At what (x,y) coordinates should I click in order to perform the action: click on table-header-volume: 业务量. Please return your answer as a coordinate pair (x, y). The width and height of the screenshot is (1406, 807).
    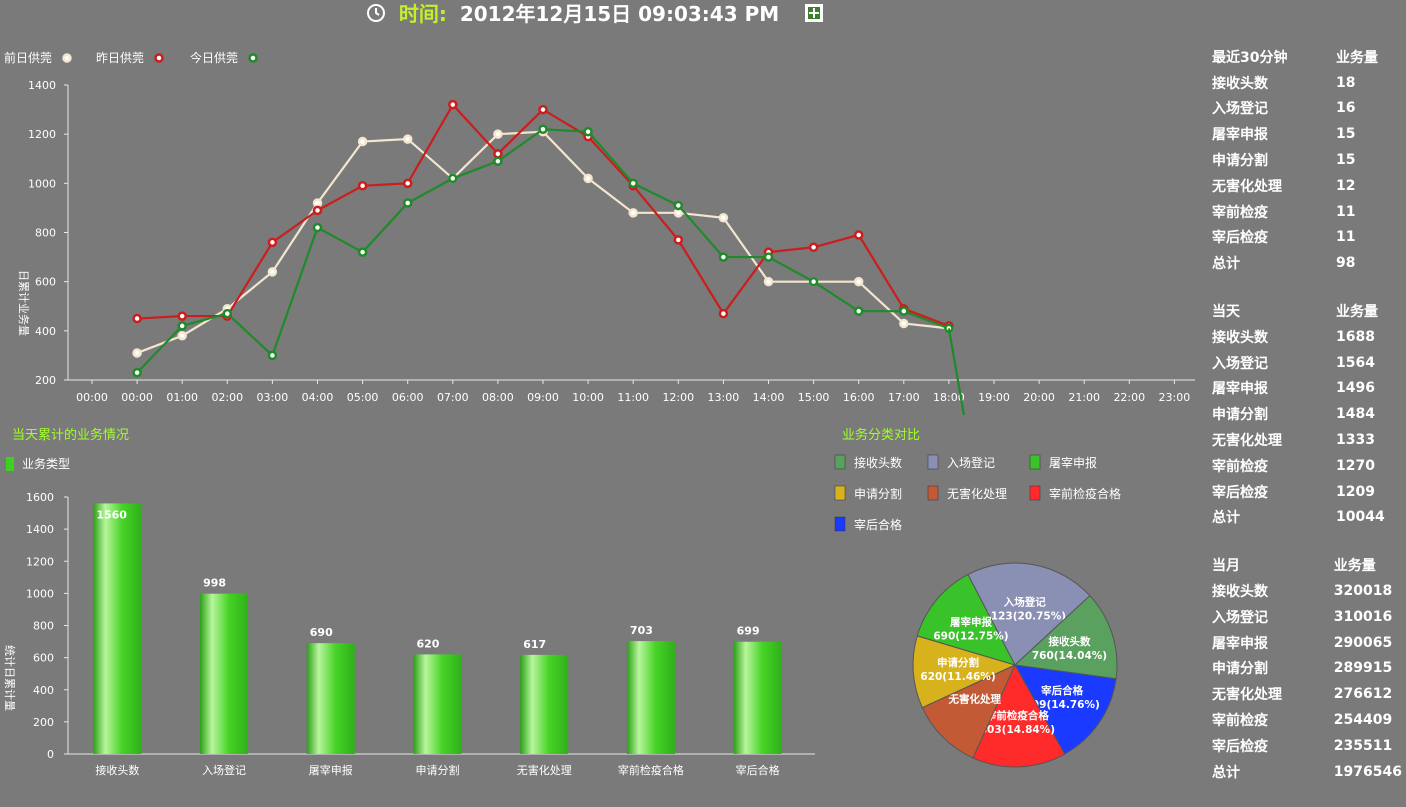
    Looking at the image, I should click on (1357, 312).